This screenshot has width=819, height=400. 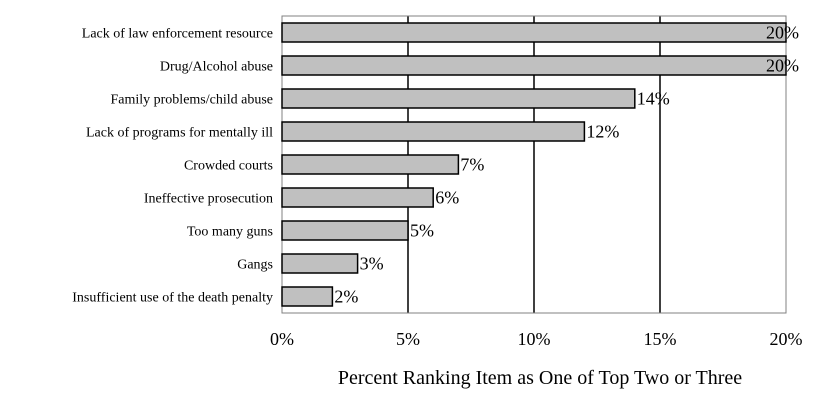 What do you see at coordinates (472, 165) in the screenshot?
I see `data-label: 7%` at bounding box center [472, 165].